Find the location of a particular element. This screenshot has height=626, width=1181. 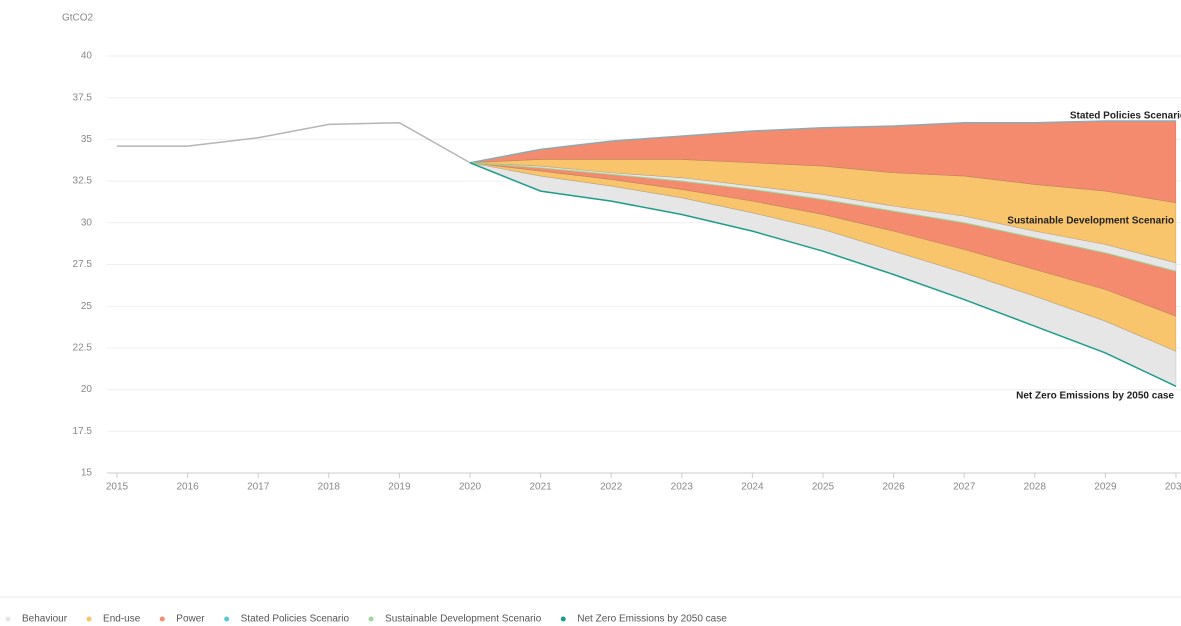

x-tick-label: 2029 is located at coordinates (1105, 487).